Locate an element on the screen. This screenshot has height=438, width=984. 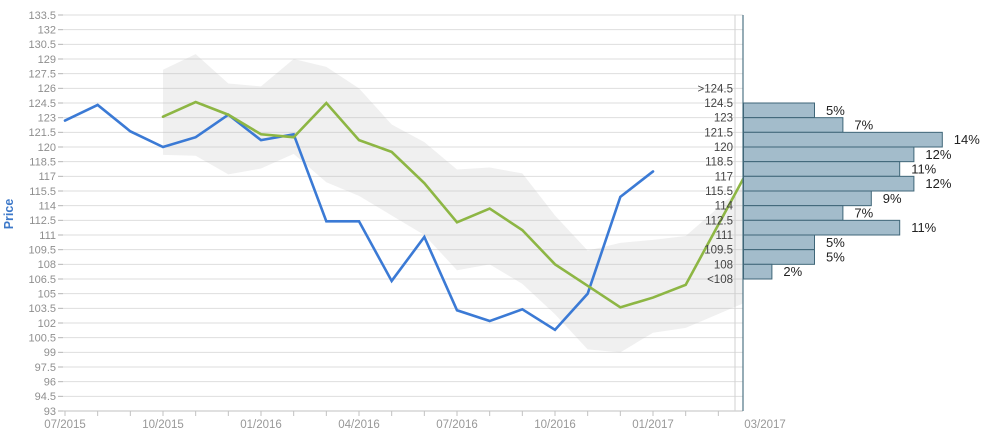
y-tick-label: 114 is located at coordinates (47, 206).